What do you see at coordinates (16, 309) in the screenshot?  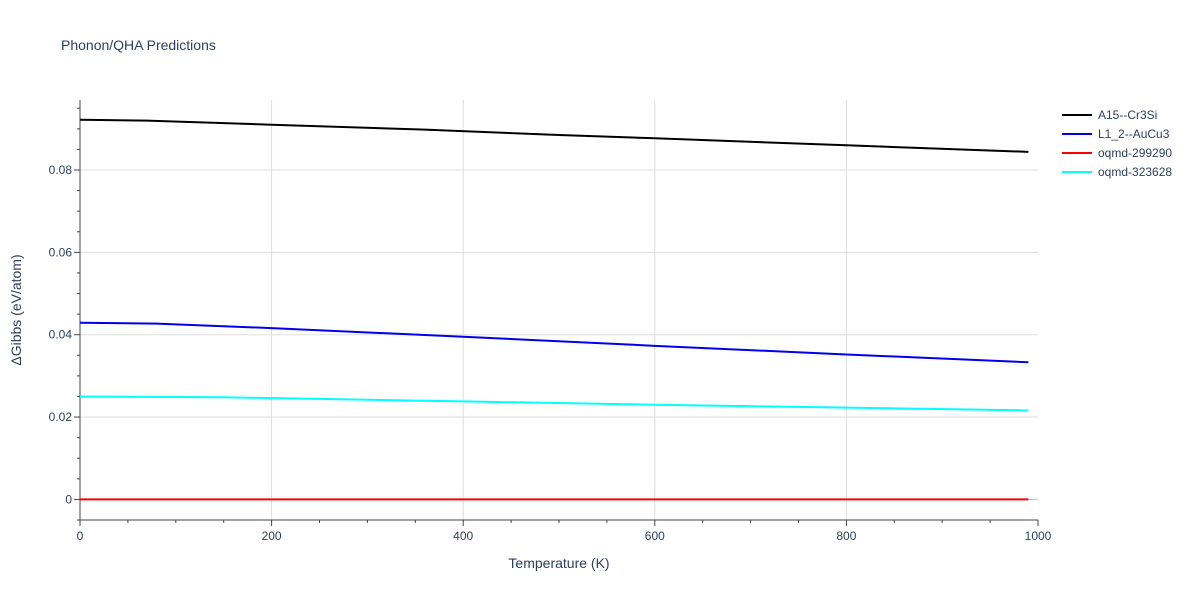 I see `y-axis-title: ΔGibbs (eV/atom)` at bounding box center [16, 309].